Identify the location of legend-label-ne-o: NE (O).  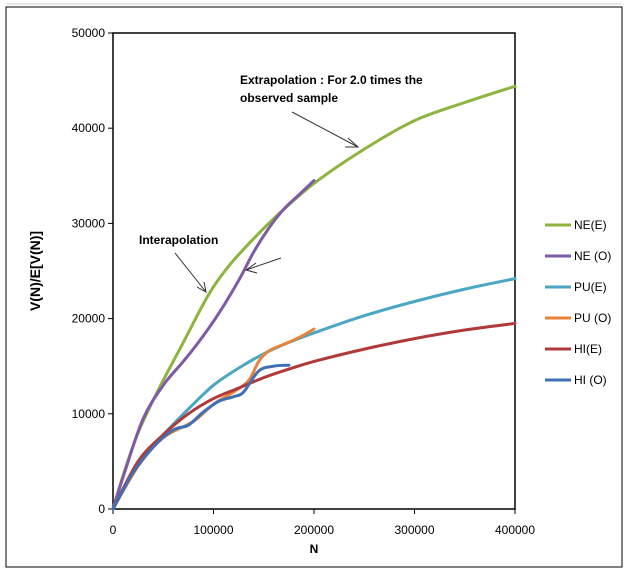
(592, 256).